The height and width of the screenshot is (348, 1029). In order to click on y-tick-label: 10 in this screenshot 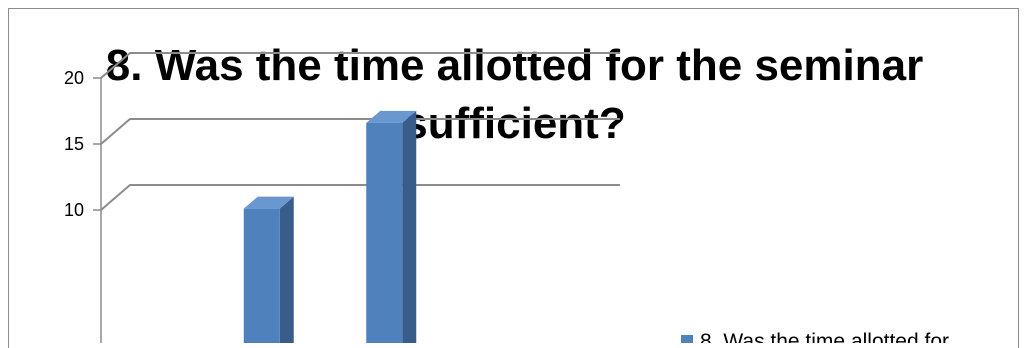, I will do `click(74, 210)`.